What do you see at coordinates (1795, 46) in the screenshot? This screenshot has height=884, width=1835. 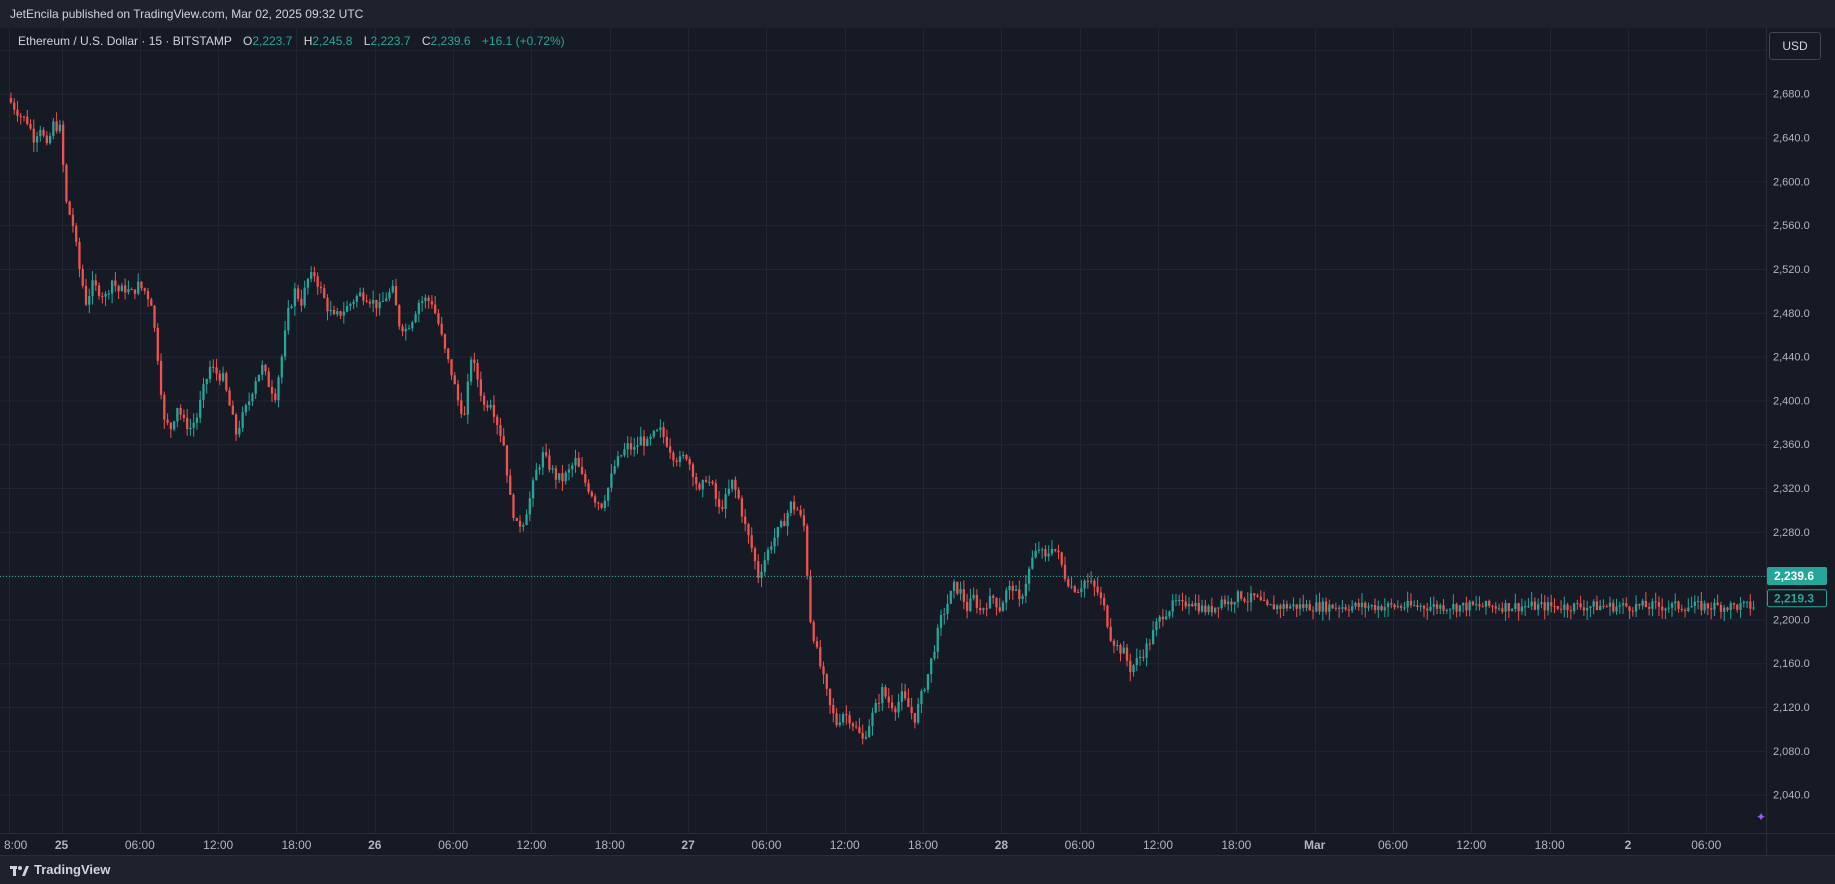 I see `currency-button: USD` at bounding box center [1795, 46].